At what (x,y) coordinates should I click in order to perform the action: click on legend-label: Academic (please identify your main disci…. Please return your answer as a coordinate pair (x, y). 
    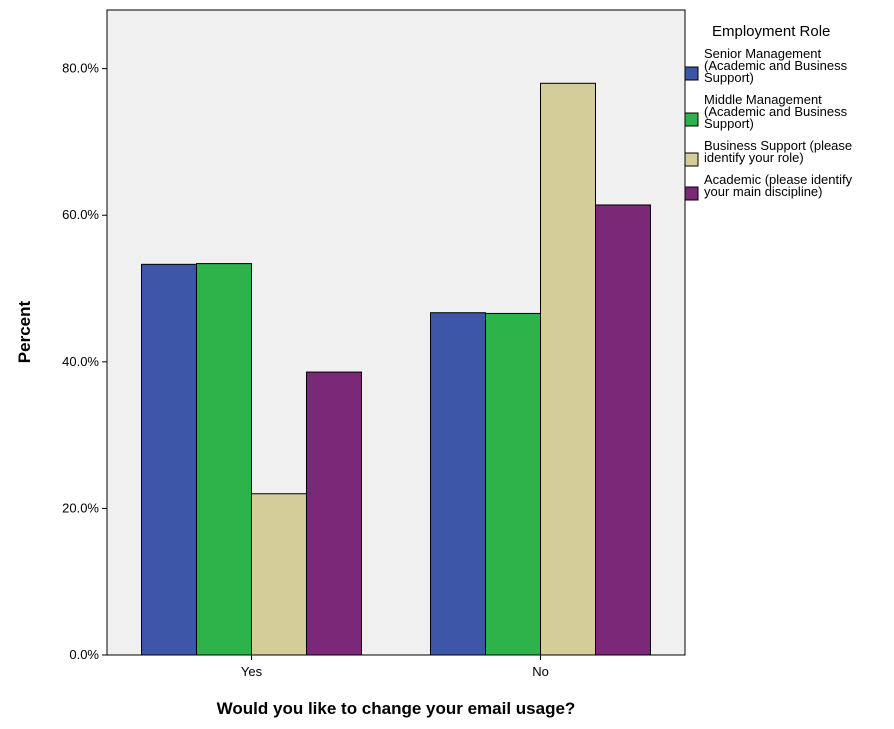
    Looking at the image, I should click on (778, 185).